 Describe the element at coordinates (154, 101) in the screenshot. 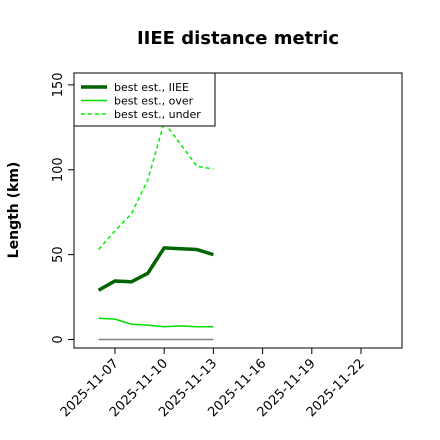

I see `legend-label-2: best est., over` at that location.